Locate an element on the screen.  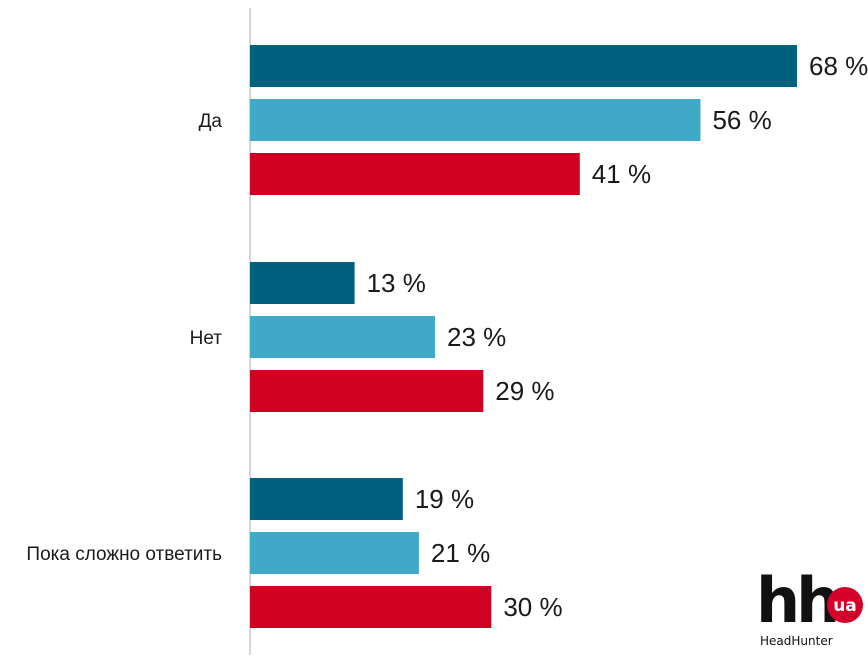
value-label: 23 % is located at coordinates (476, 337).